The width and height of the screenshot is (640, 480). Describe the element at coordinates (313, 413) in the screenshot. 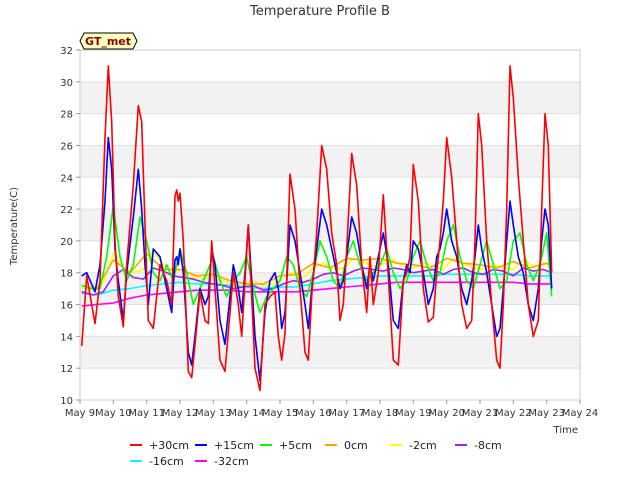

I see `x-tick-label: May 16` at that location.